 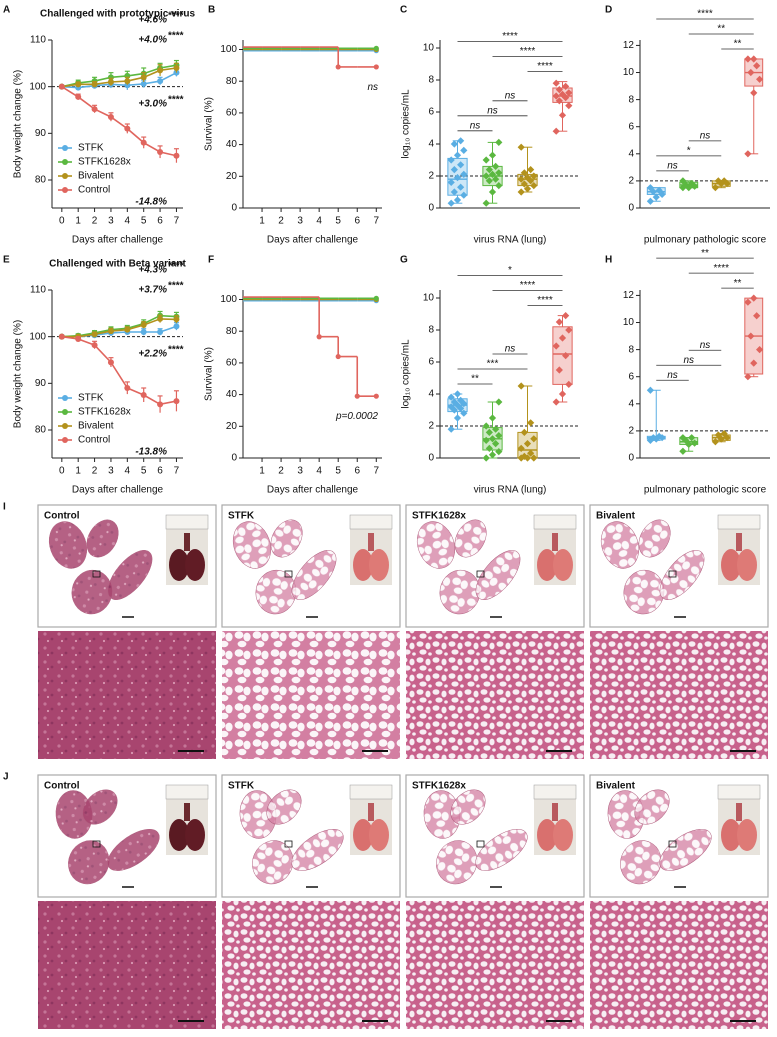 What do you see at coordinates (96, 176) in the screenshot?
I see `legend-label: Bivalent` at bounding box center [96, 176].